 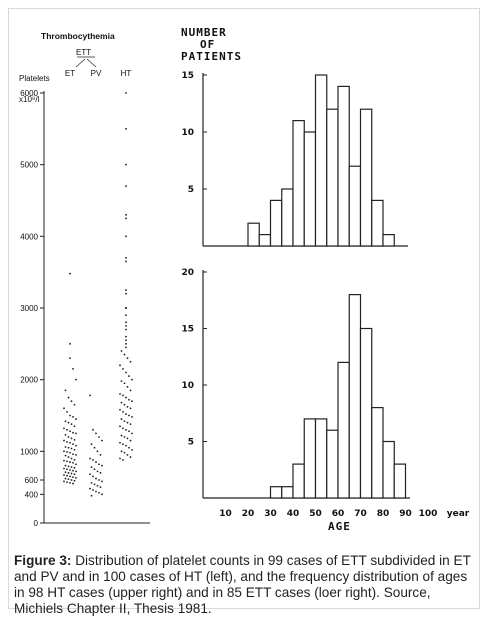 I want to click on right-title-line-2: OF, so click(x=207, y=44).